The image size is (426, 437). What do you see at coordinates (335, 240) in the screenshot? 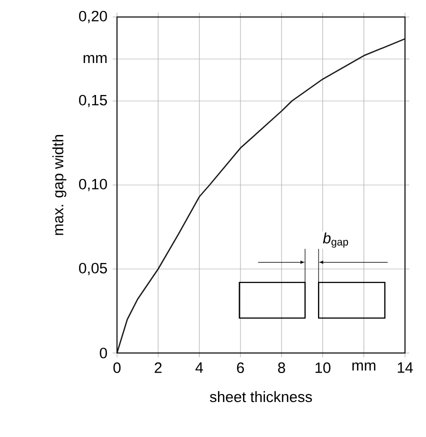
I see `annotation: b$_{gap}$` at bounding box center [335, 240].